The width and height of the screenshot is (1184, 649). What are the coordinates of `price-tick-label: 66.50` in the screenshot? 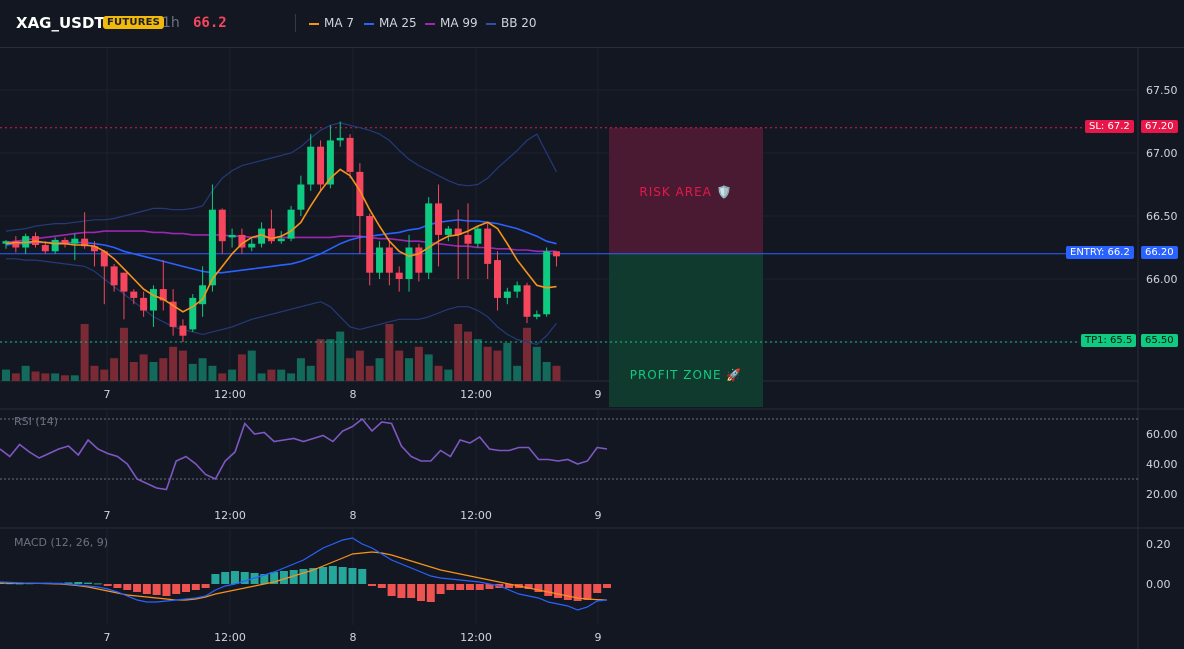 It's located at (1162, 216).